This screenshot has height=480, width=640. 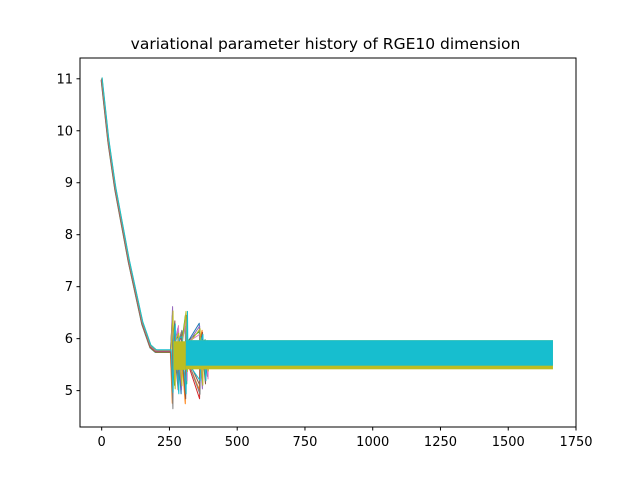 What do you see at coordinates (102, 442) in the screenshot?
I see `x-tick-label: 0` at bounding box center [102, 442].